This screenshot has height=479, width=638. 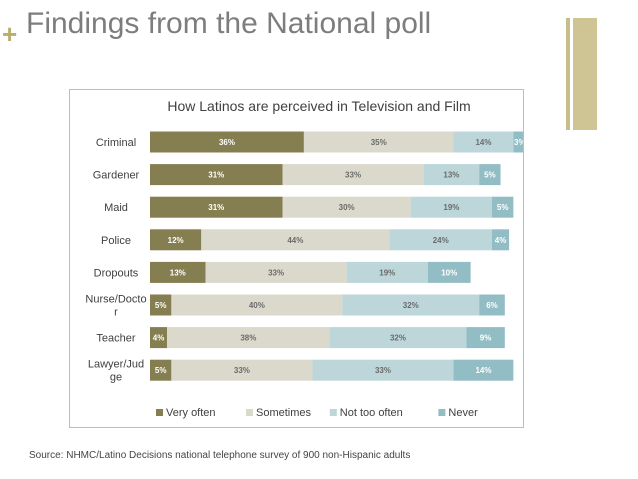 I want to click on data-label: 24%, so click(x=441, y=240).